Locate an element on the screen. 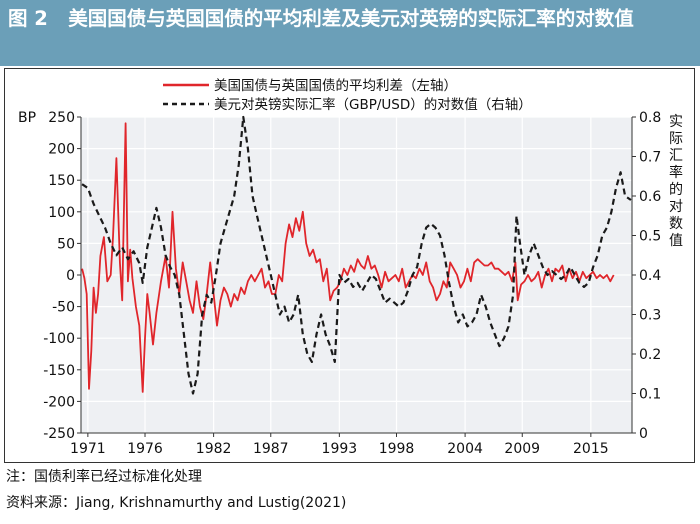  x-tick-label: 2009 is located at coordinates (522, 449).